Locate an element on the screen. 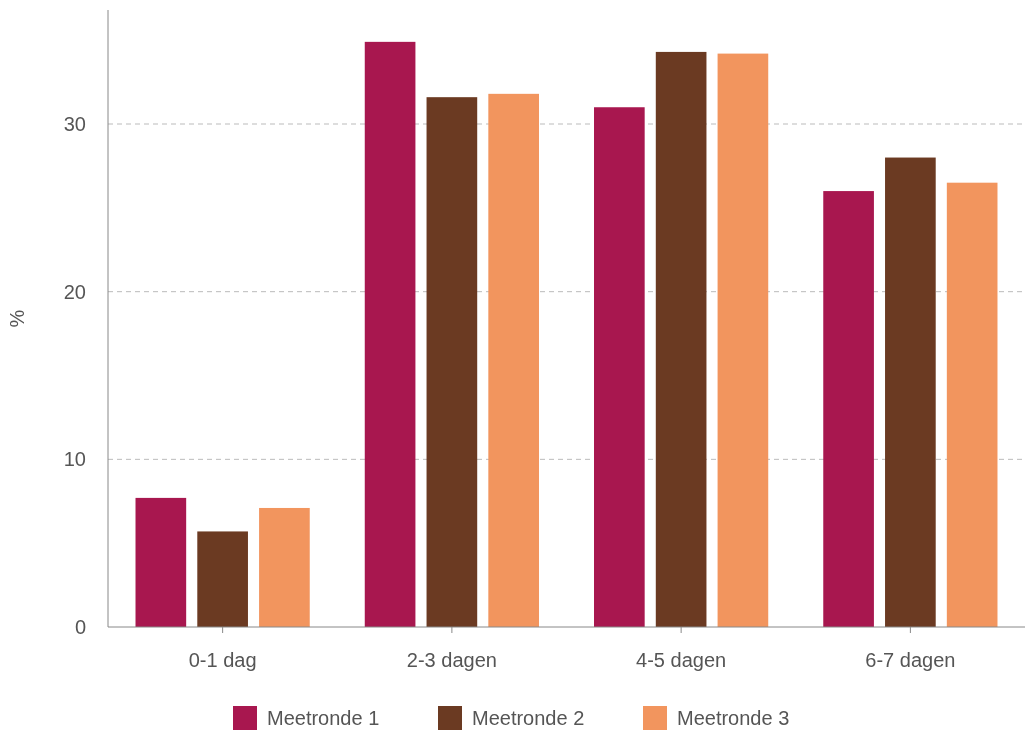 This screenshot has height=733, width=1031. y-tick-label: 0 is located at coordinates (80, 627).